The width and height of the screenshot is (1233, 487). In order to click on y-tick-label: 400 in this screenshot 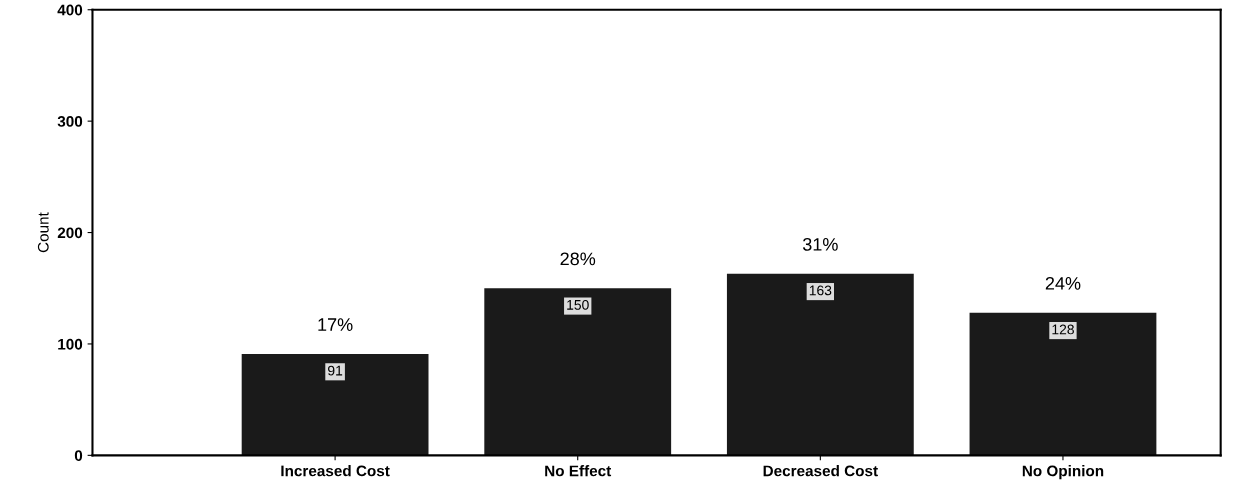, I will do `click(70, 10)`.